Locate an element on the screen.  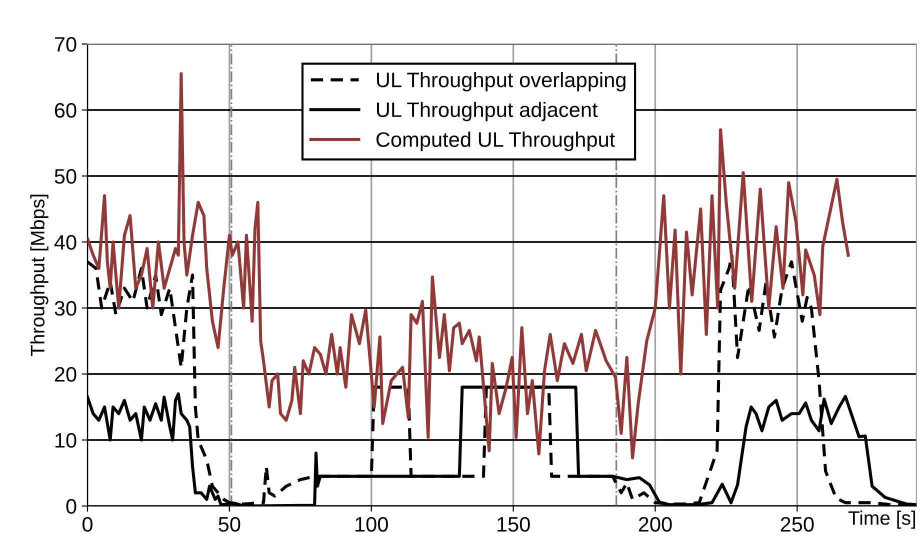
legend-label: Computed UL Throughput is located at coordinates (496, 142).